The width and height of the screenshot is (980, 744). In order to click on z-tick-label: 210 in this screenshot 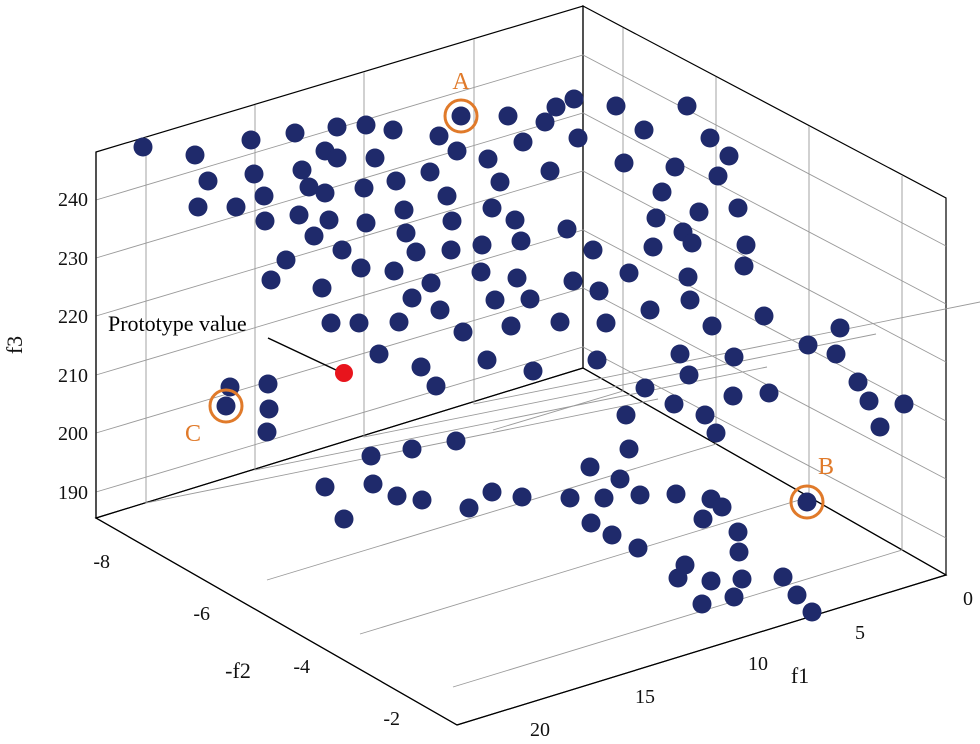, I will do `click(73, 376)`.